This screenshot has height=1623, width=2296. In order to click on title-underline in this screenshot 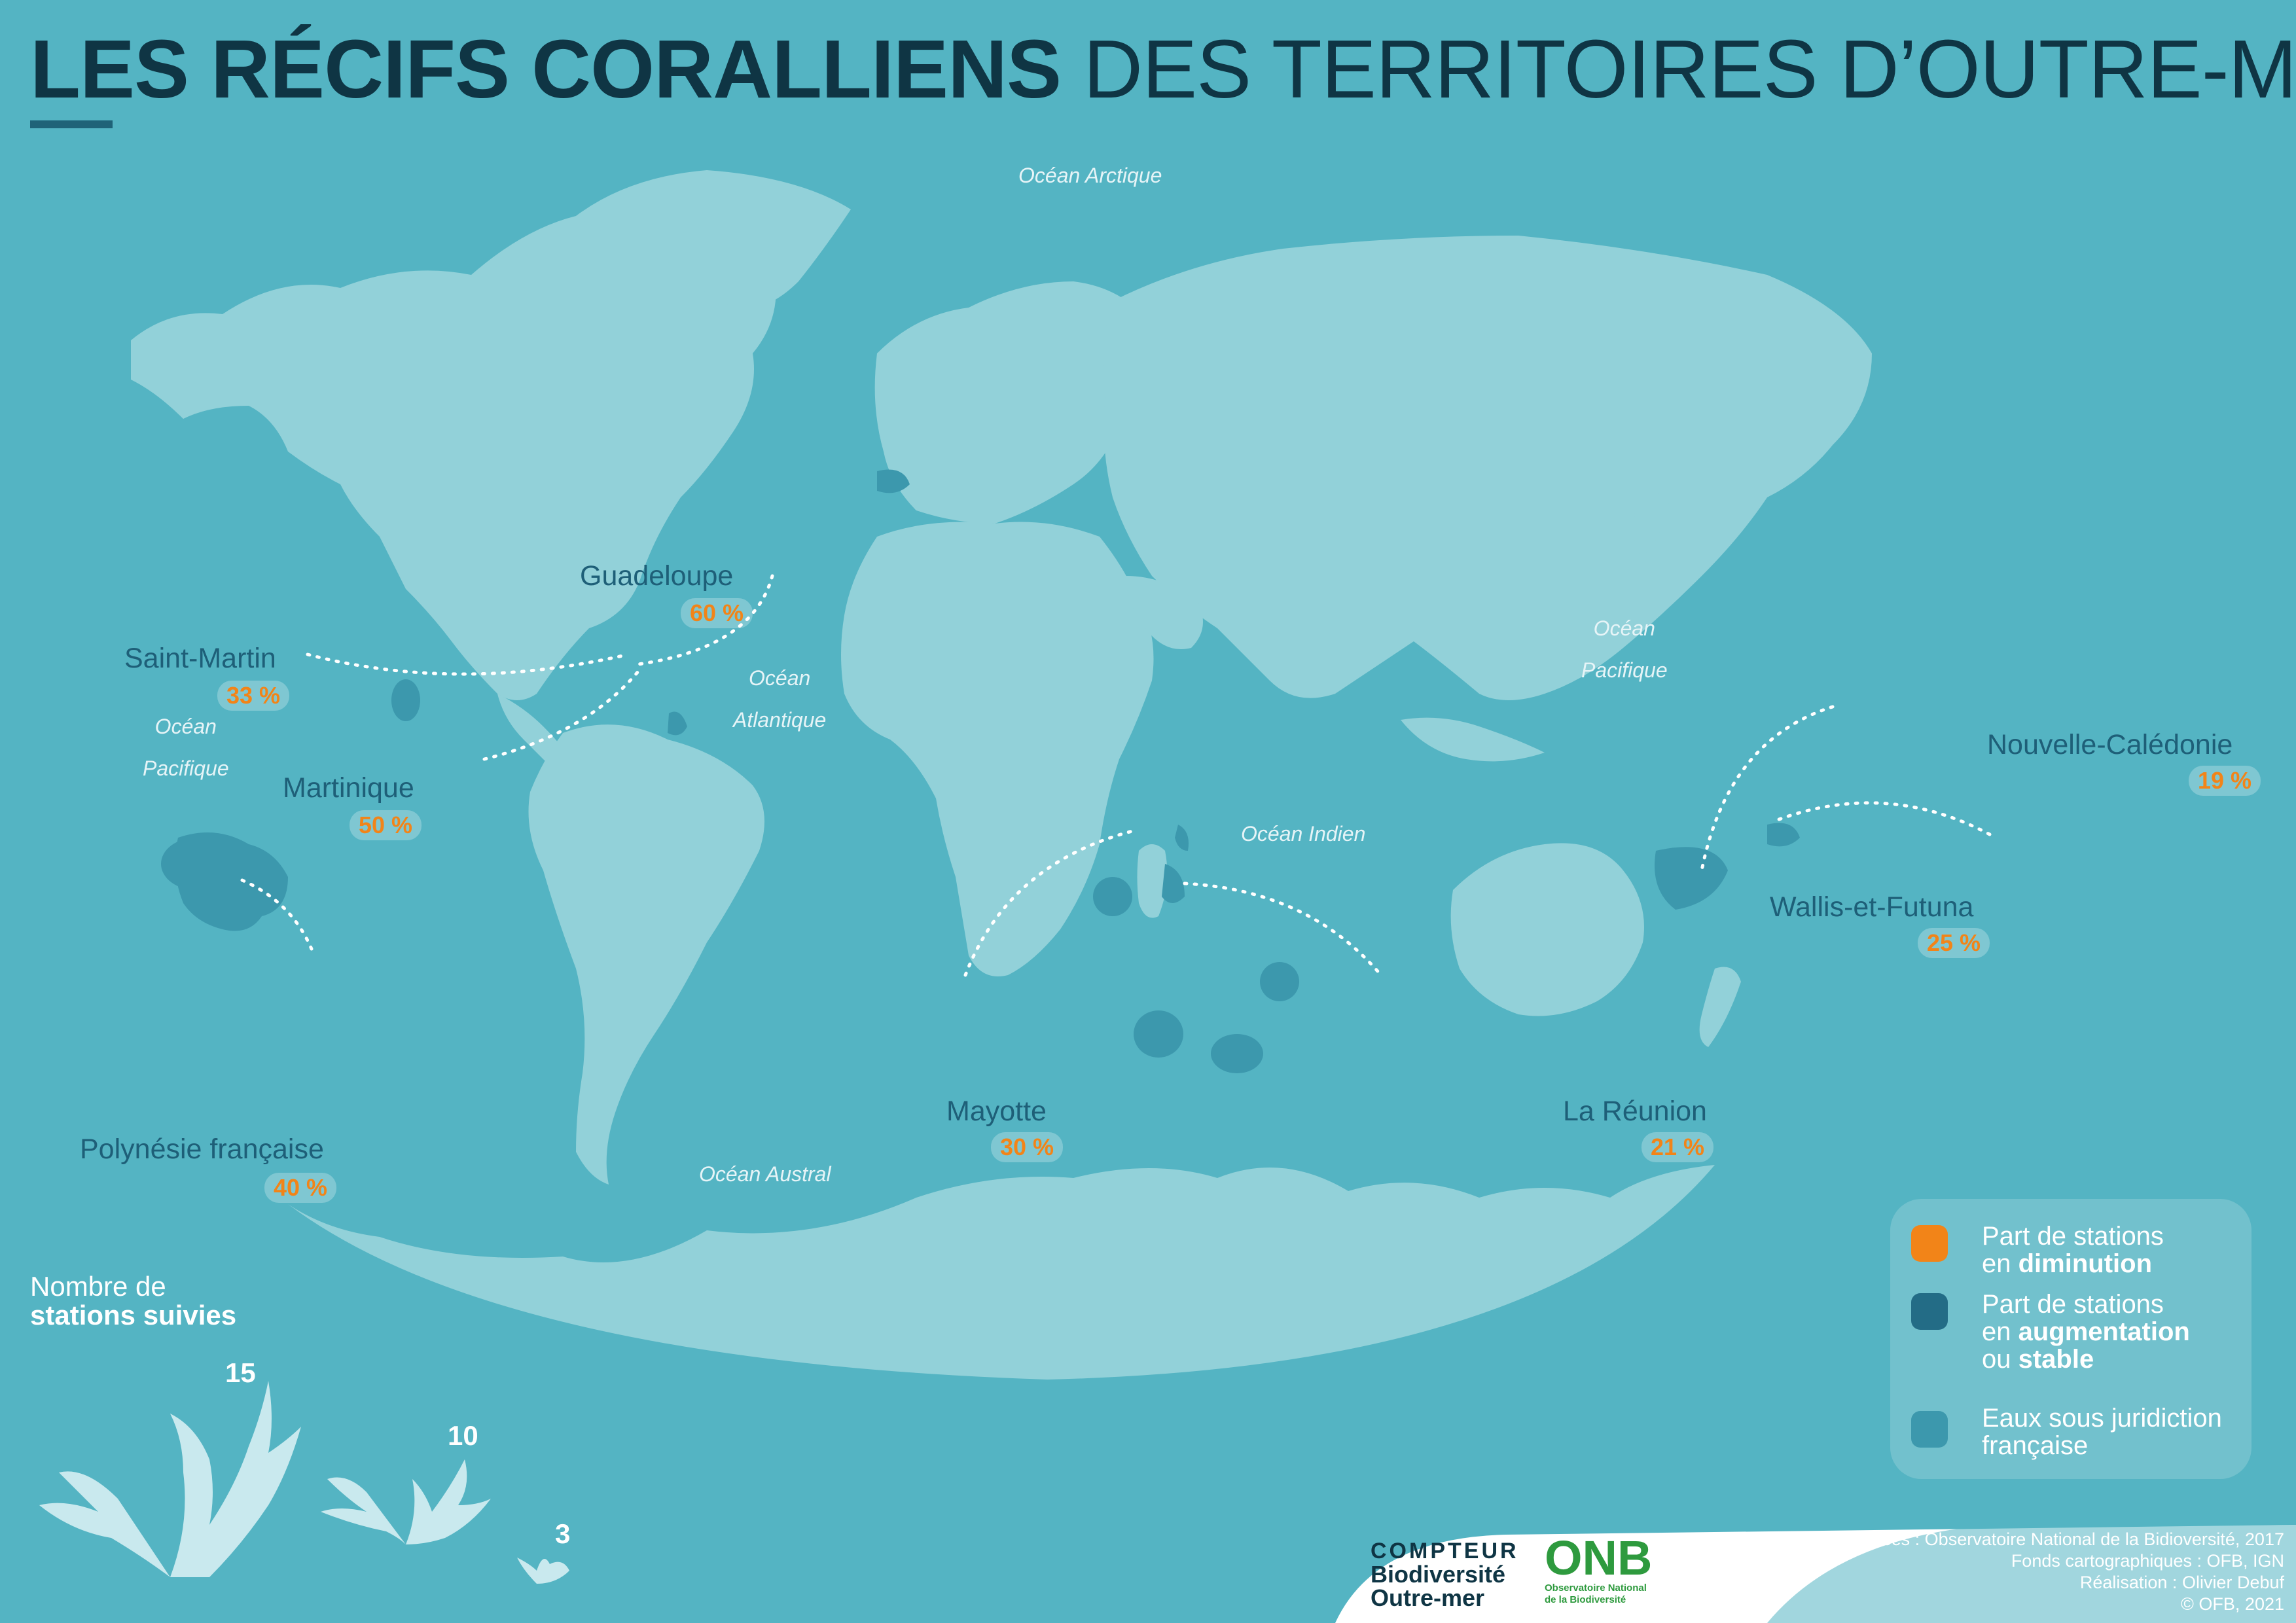, I will do `click(71, 124)`.